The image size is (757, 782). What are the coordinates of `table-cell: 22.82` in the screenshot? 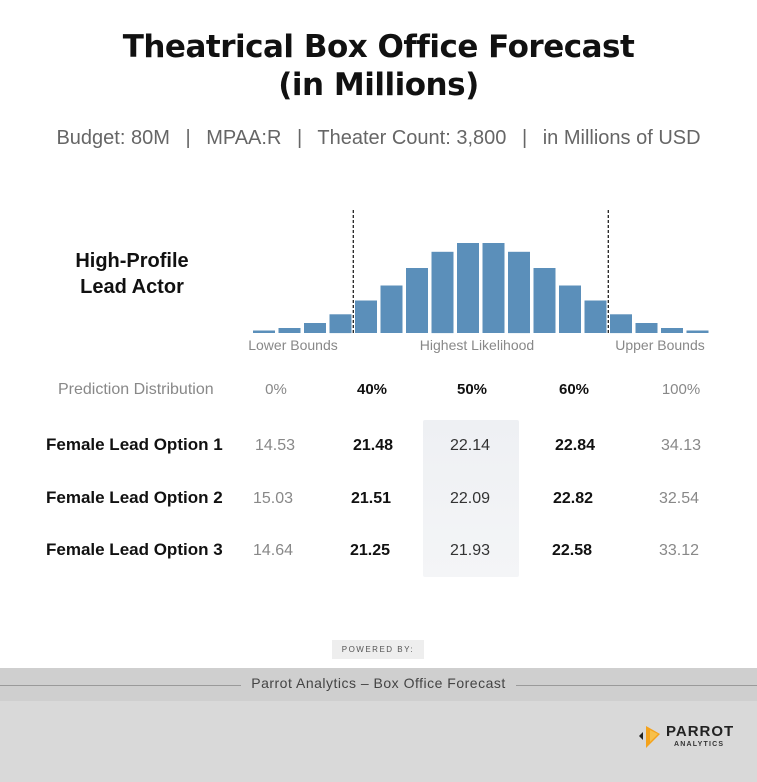 It's located at (573, 498).